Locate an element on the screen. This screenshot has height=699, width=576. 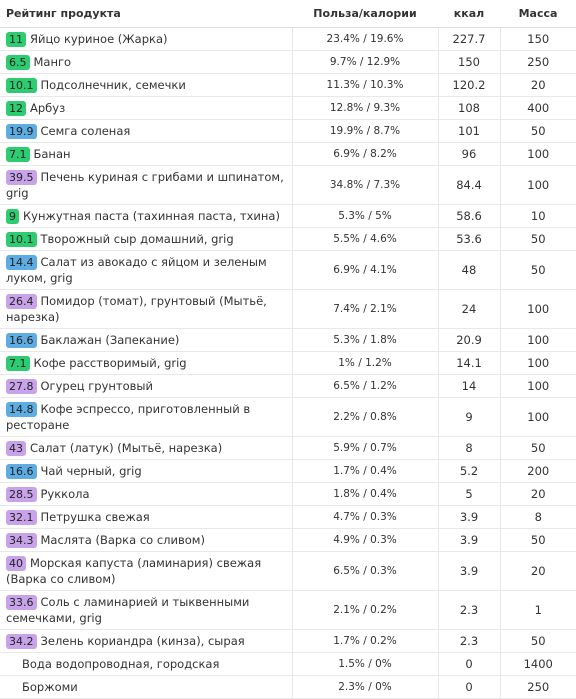
ratio-cell: 9.7% / 12.9% is located at coordinates (364, 62).